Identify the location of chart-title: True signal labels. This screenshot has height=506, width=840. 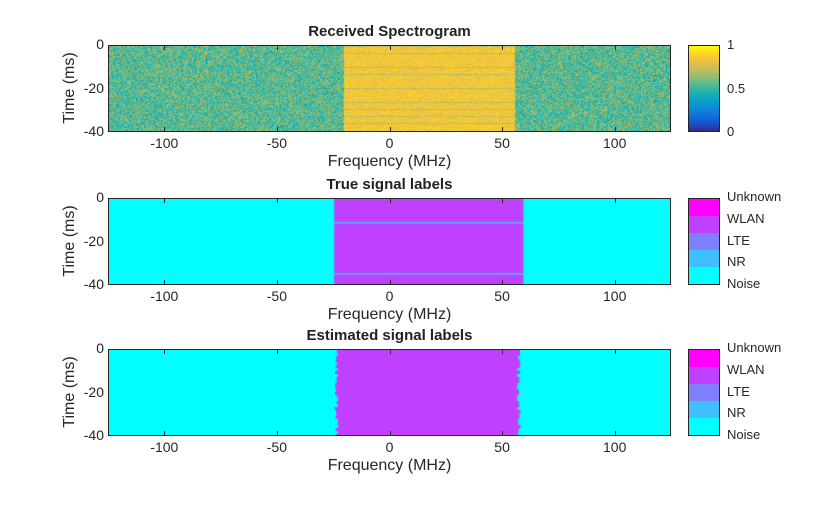
(389, 184).